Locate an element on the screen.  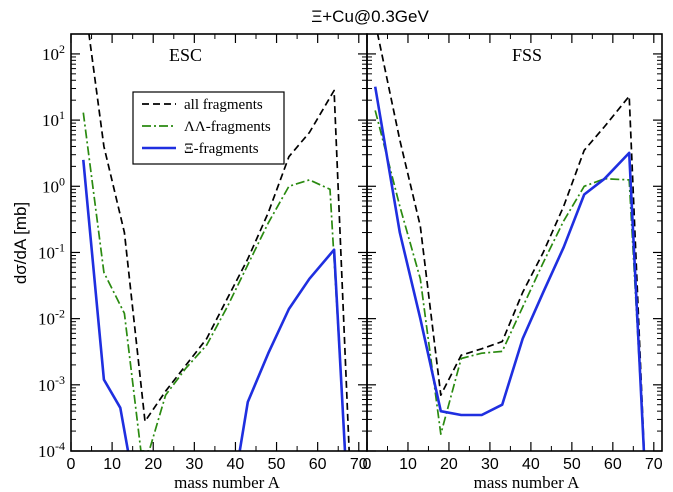
y-tick-label: 10⁻³ is located at coordinates (51, 384).